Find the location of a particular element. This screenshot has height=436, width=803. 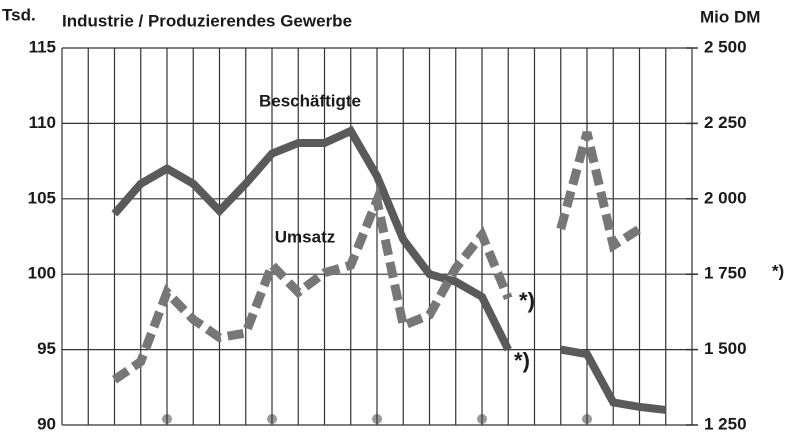

y-axis-label: Tsd. is located at coordinates (19, 14).